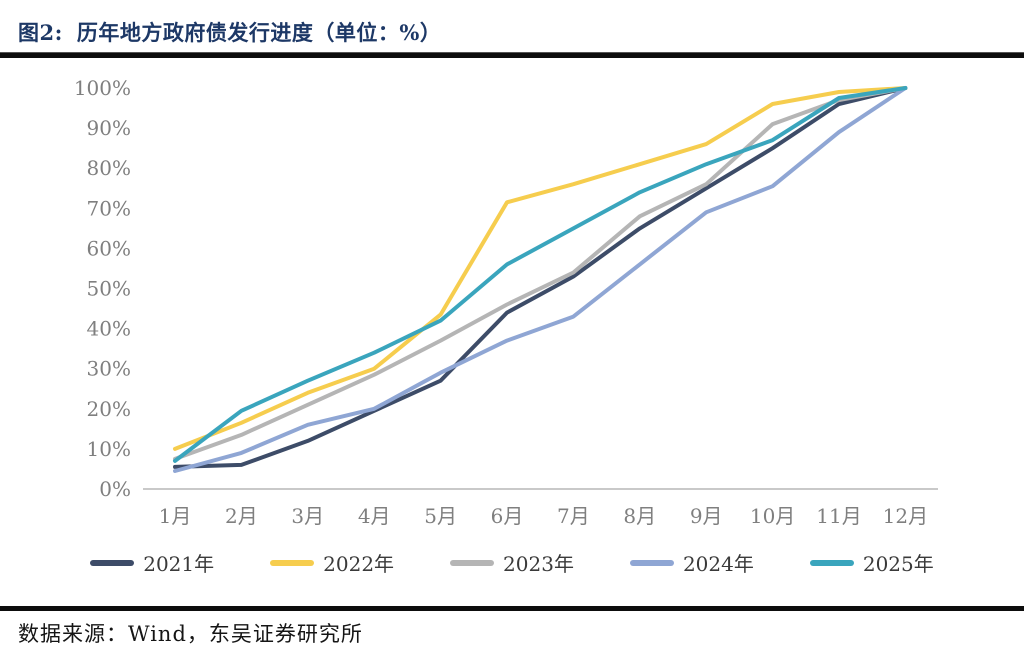 The image size is (1024, 658). I want to click on figure-header: 图2: 历年地方政府债发行进度（单位：%）, so click(229, 32).